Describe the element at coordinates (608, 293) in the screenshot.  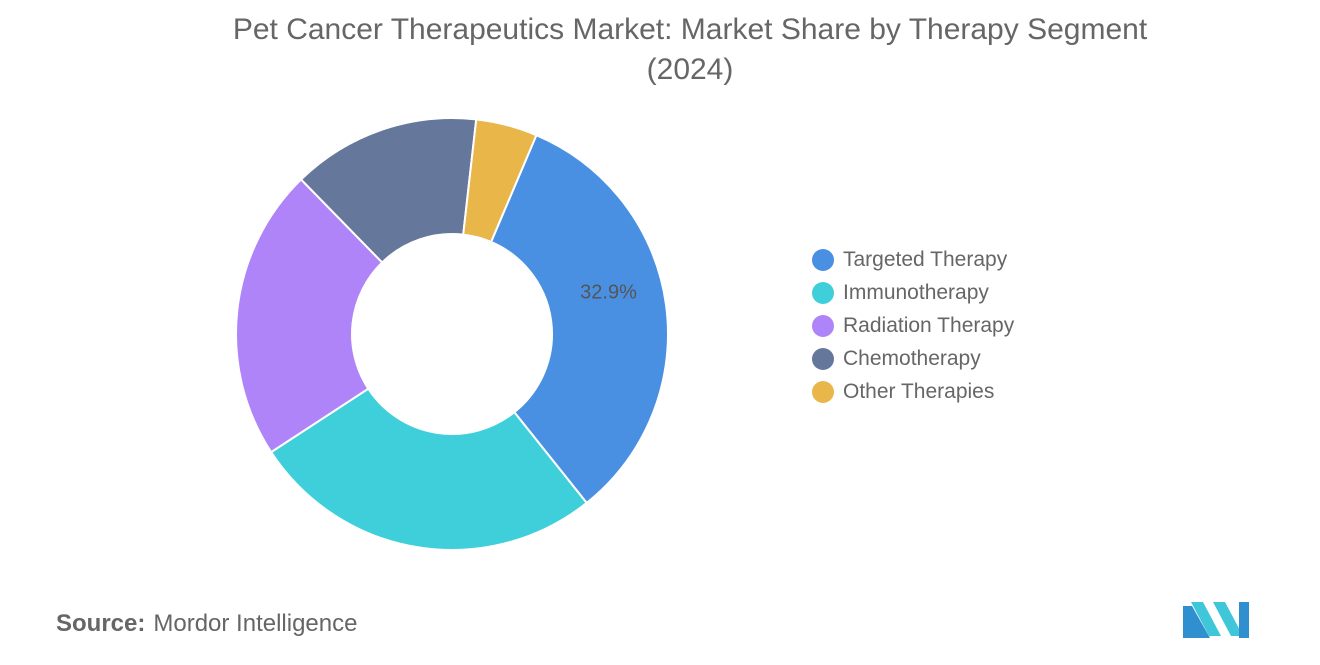
I see `data-label: 32.9%` at that location.